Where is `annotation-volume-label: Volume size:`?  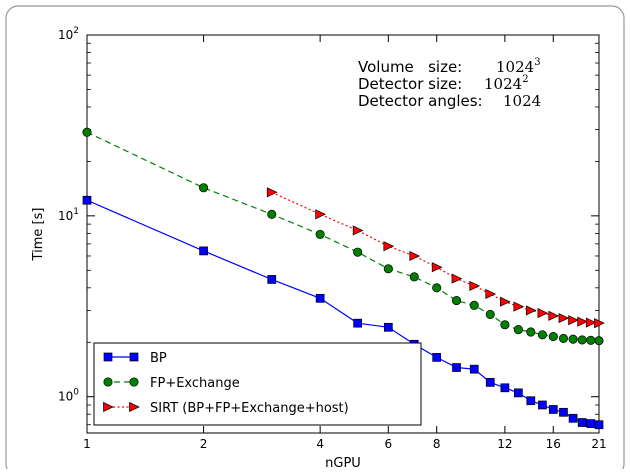 annotation-volume-label: Volume size: is located at coordinates (410, 67).